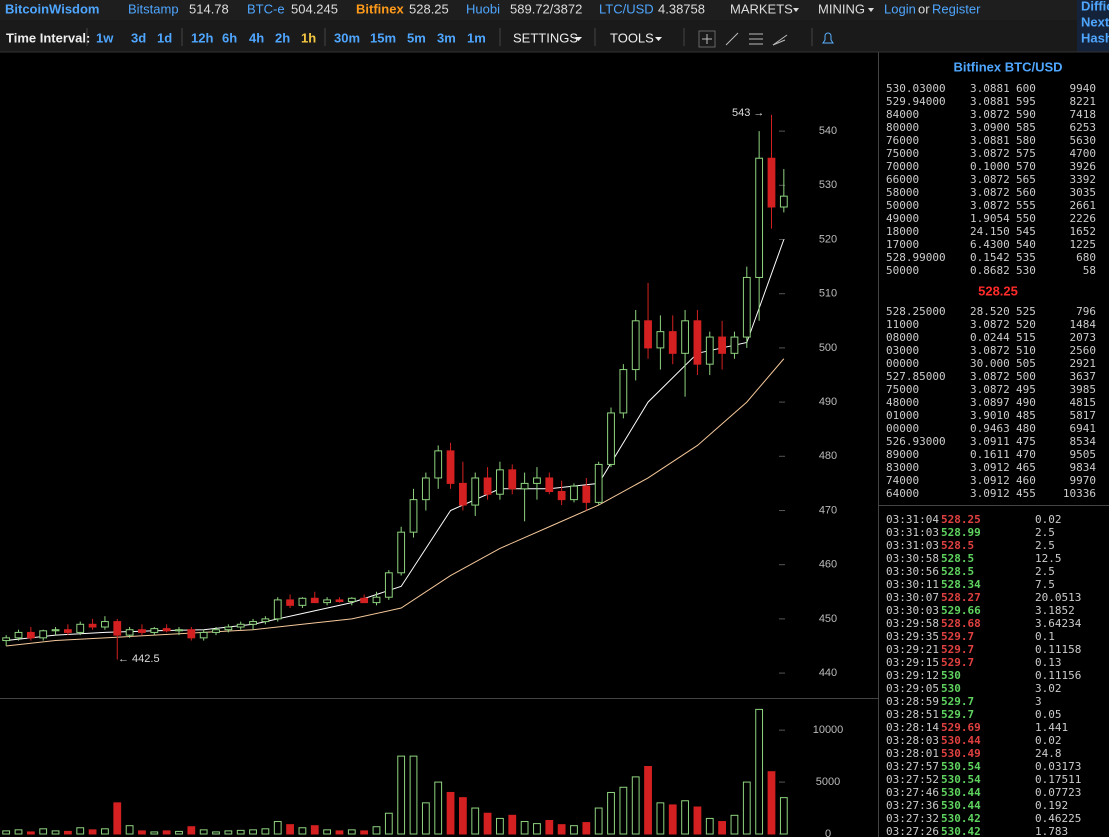 Image resolution: width=1109 pixels, height=837 pixels. Describe the element at coordinates (902, 244) in the screenshot. I see `book-price: 17000` at that location.